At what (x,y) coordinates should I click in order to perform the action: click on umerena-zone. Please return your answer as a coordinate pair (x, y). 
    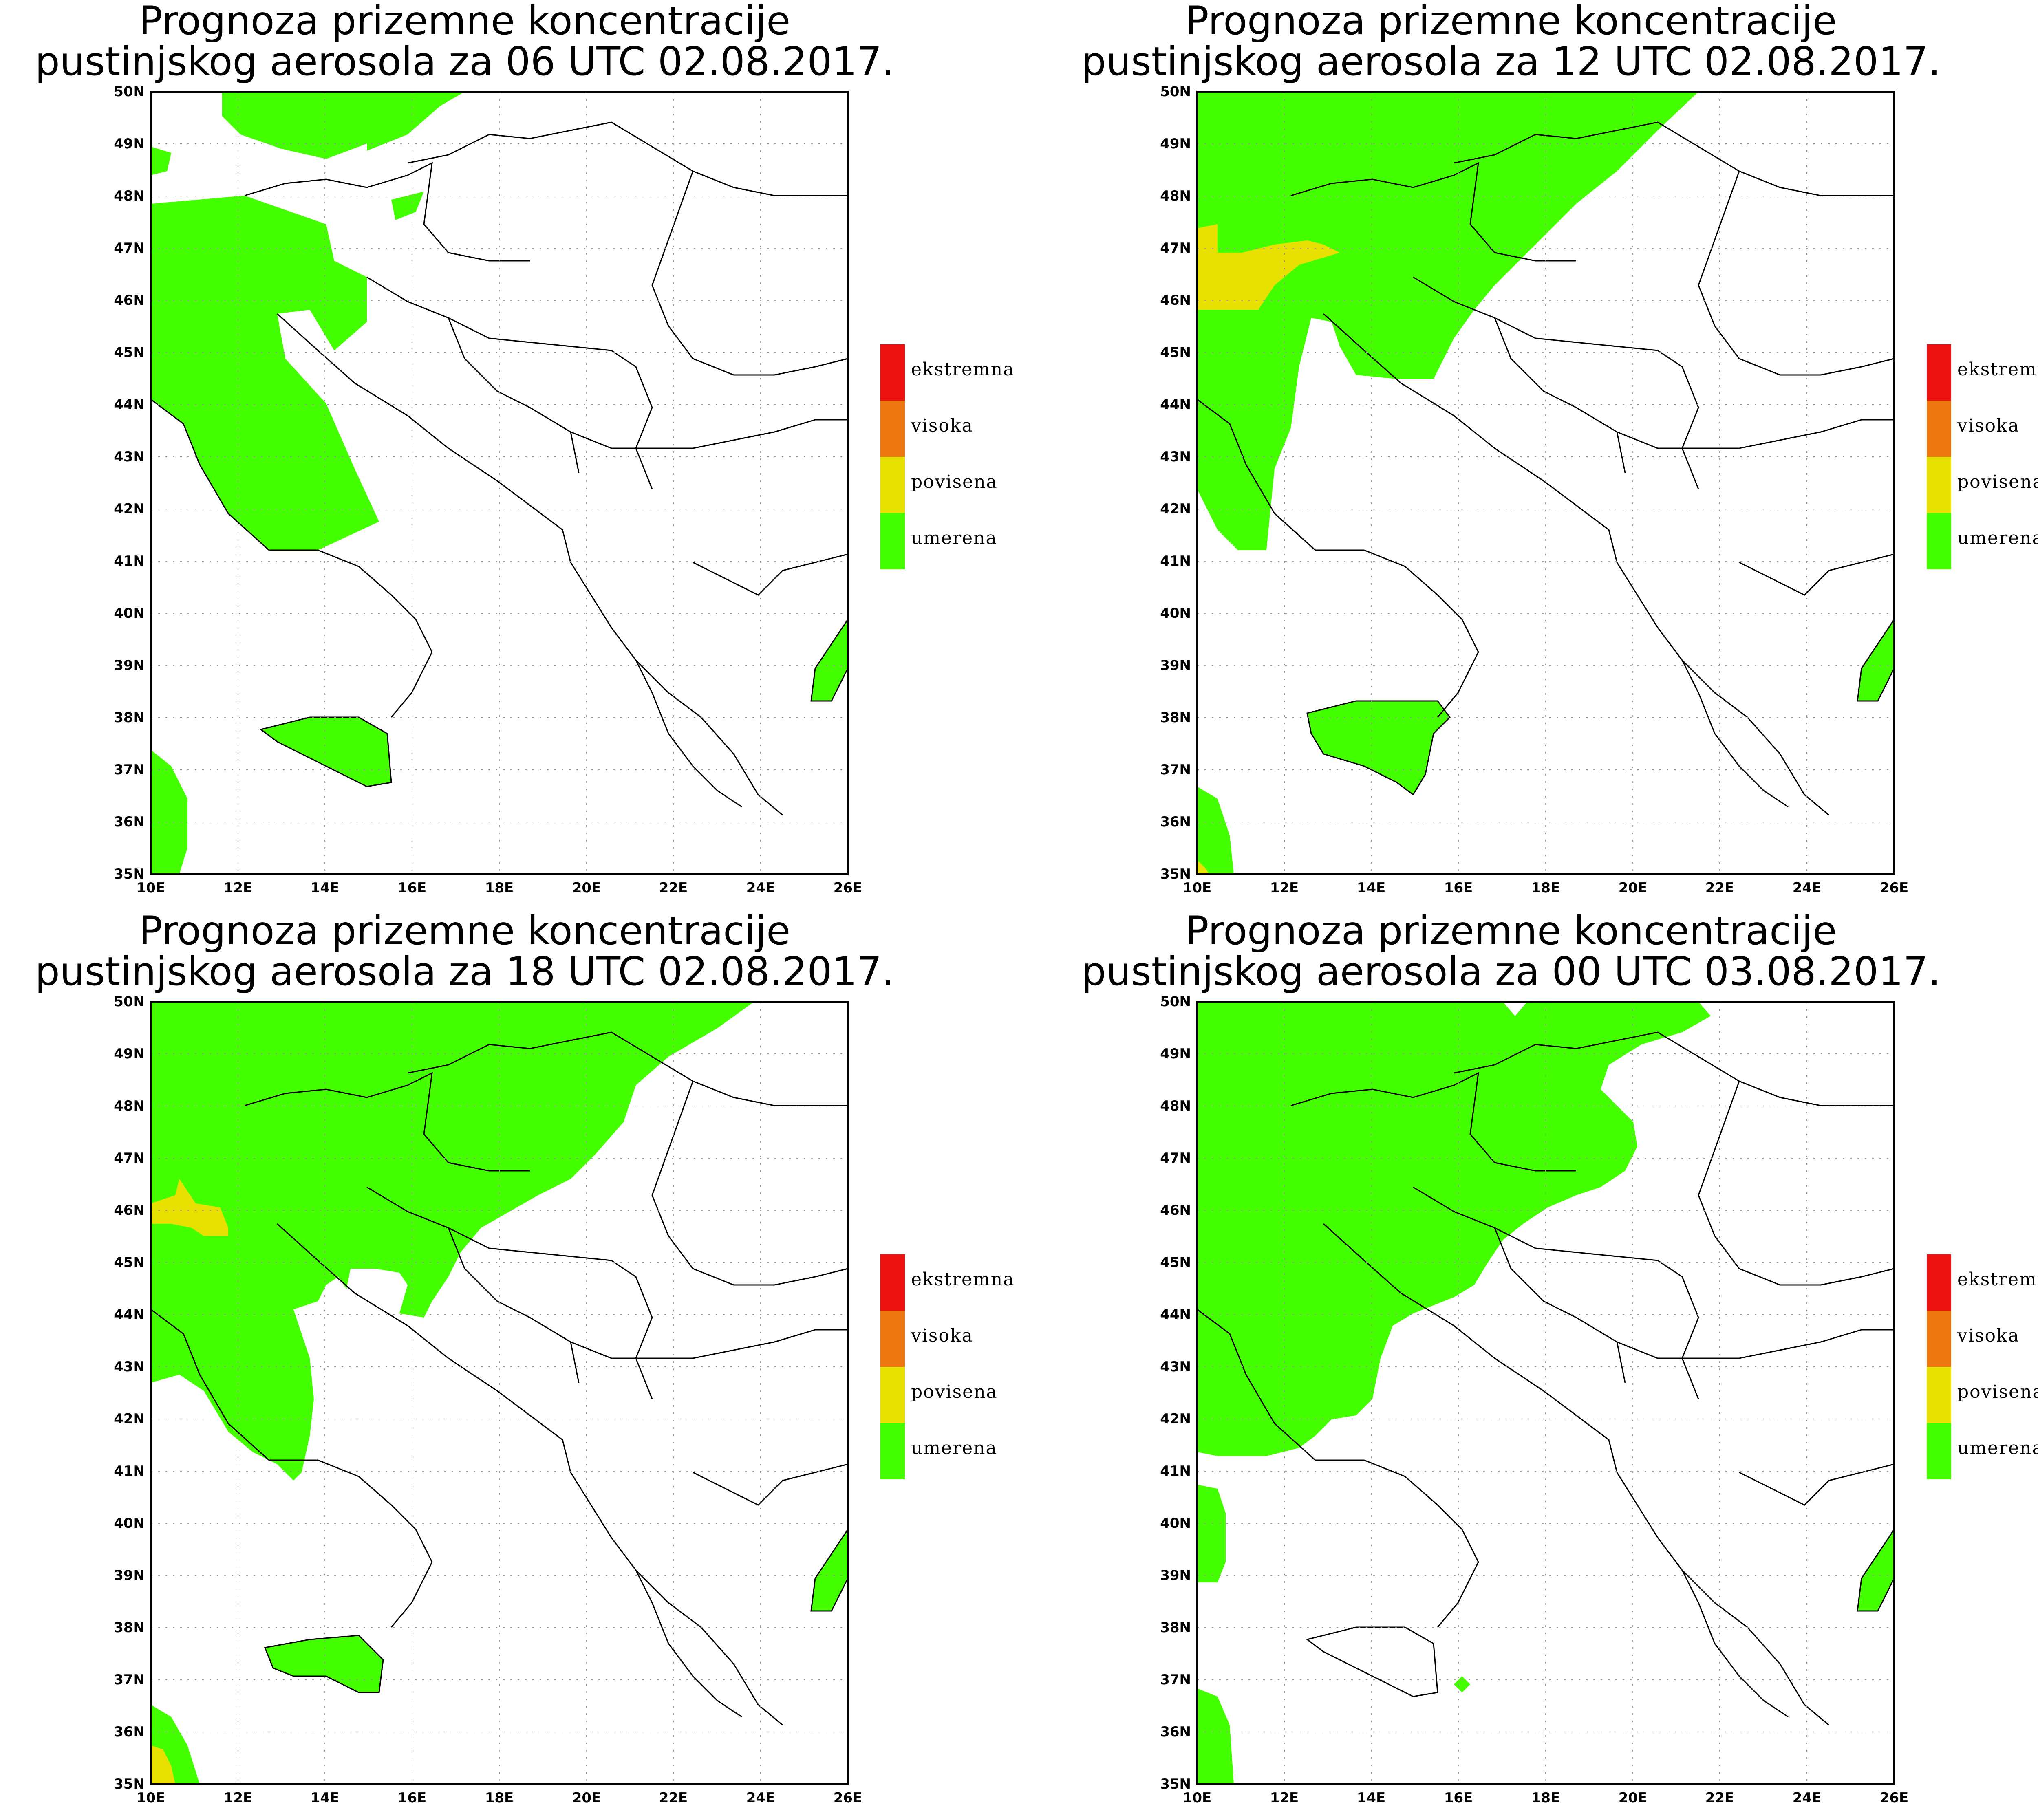
    Looking at the image, I should click on (1546, 483).